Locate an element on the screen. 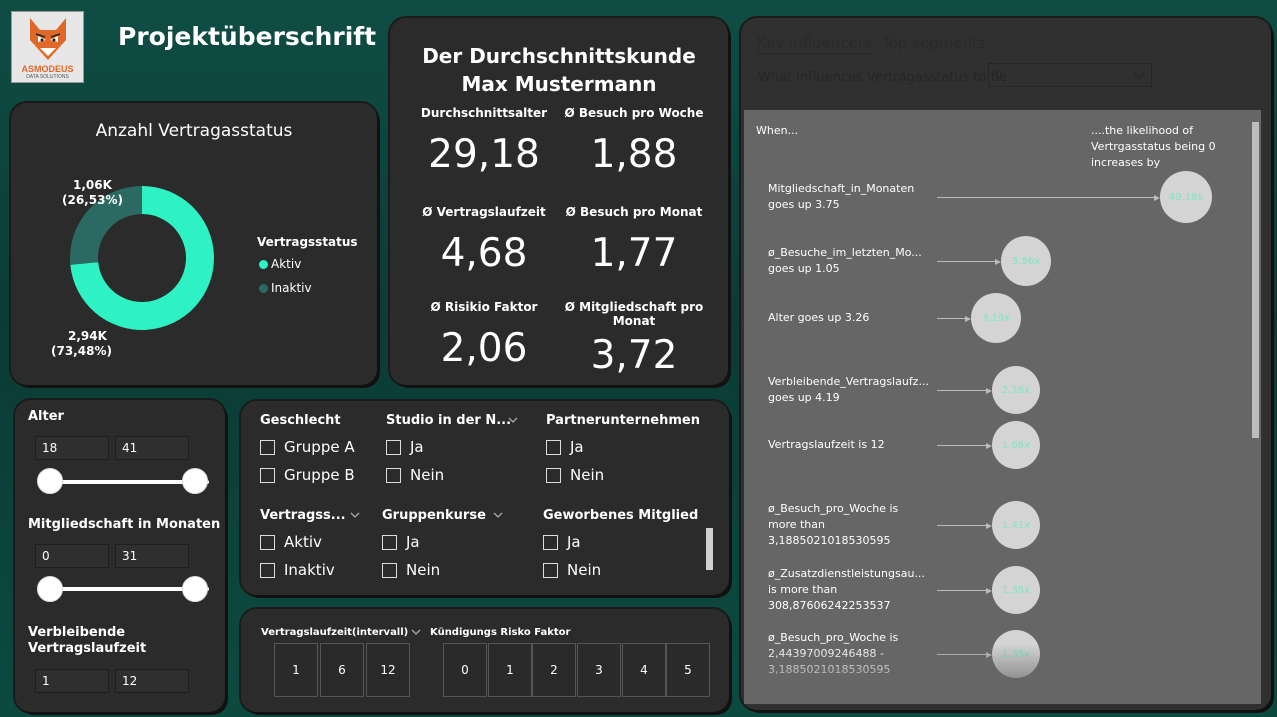 This screenshot has width=1277, height=717. alter-min-handle is located at coordinates (50, 481).